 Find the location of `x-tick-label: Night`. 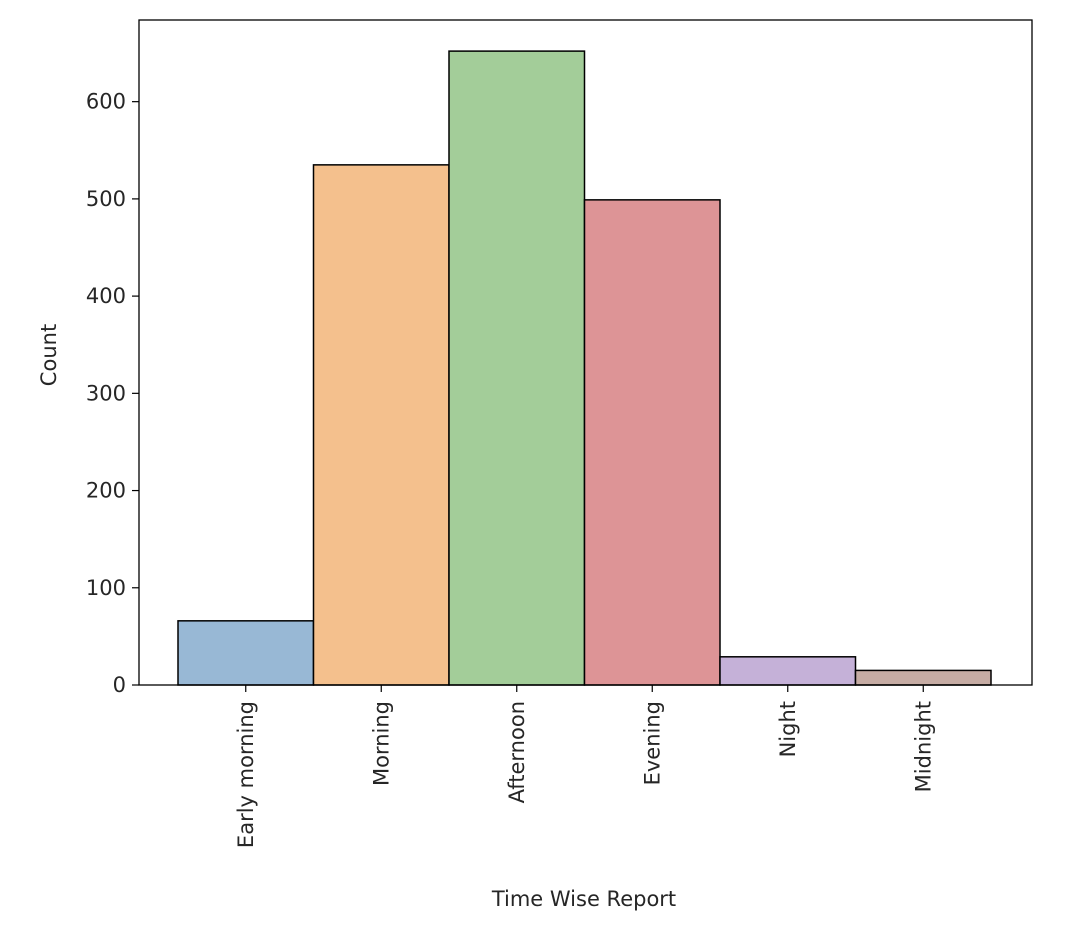

x-tick-label: Night is located at coordinates (788, 729).